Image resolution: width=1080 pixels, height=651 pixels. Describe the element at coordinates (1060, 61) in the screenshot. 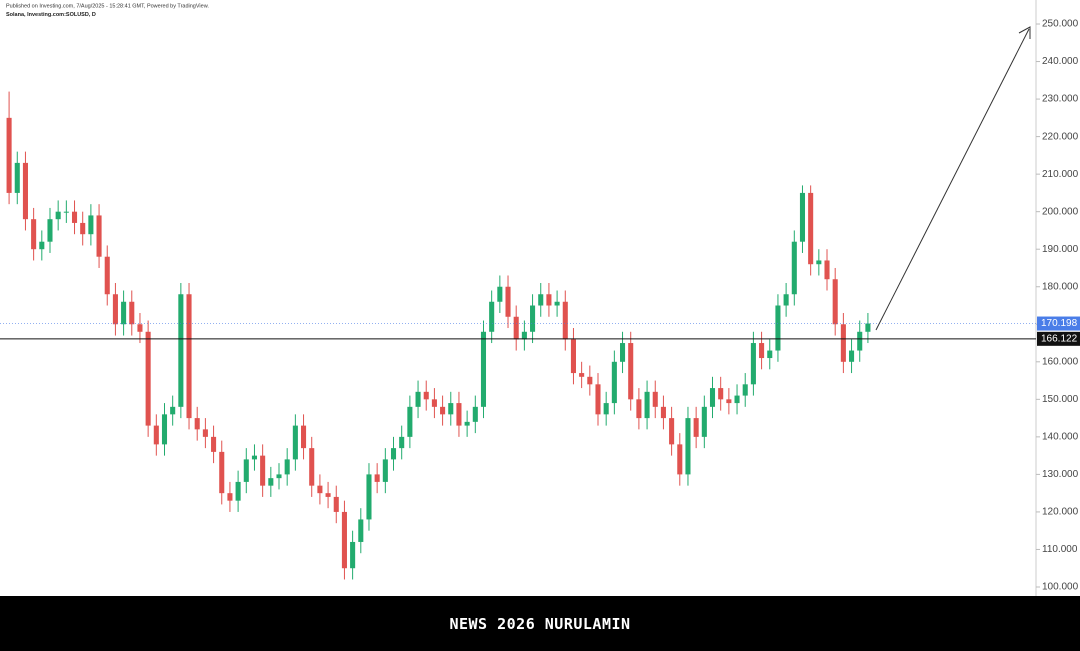

I see `y-tick-label: 240.000` at that location.